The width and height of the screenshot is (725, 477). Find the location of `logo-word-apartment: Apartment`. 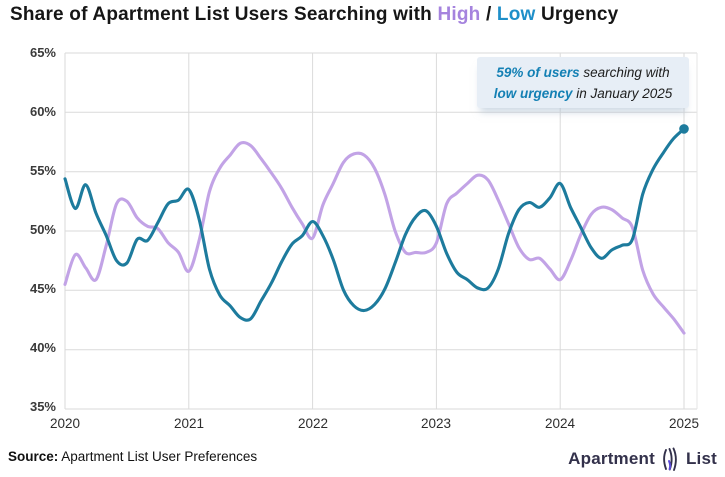

logo-word-apartment: Apartment is located at coordinates (611, 458).